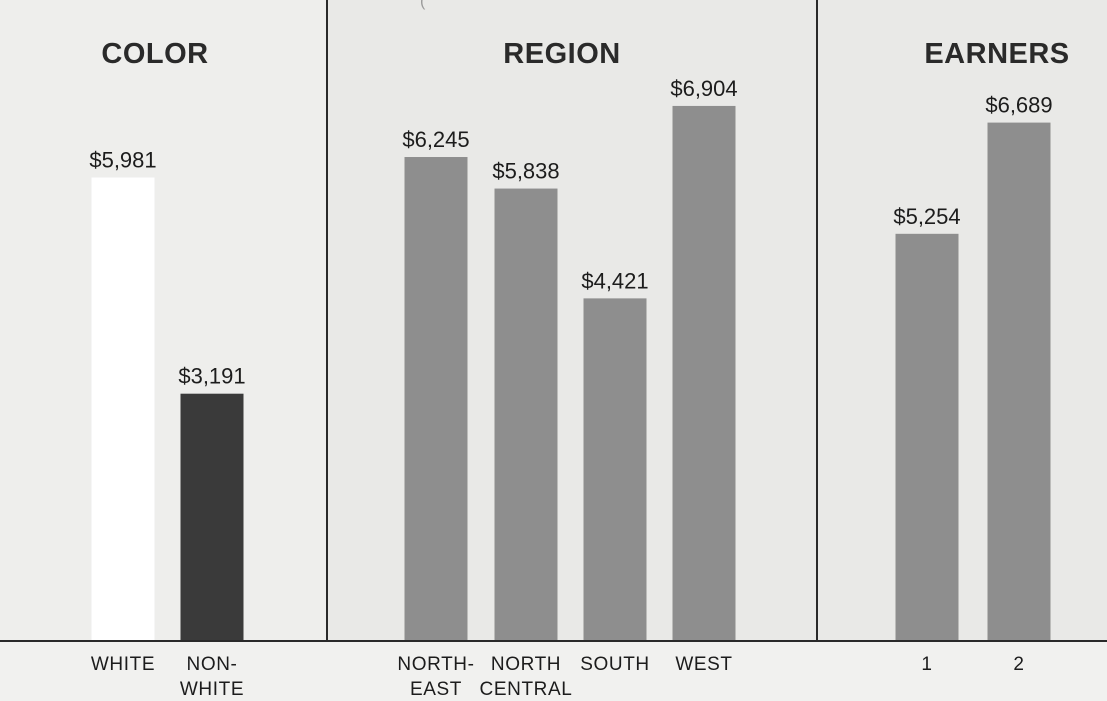  What do you see at coordinates (525, 171) in the screenshot?
I see `value-label: $5,838` at bounding box center [525, 171].